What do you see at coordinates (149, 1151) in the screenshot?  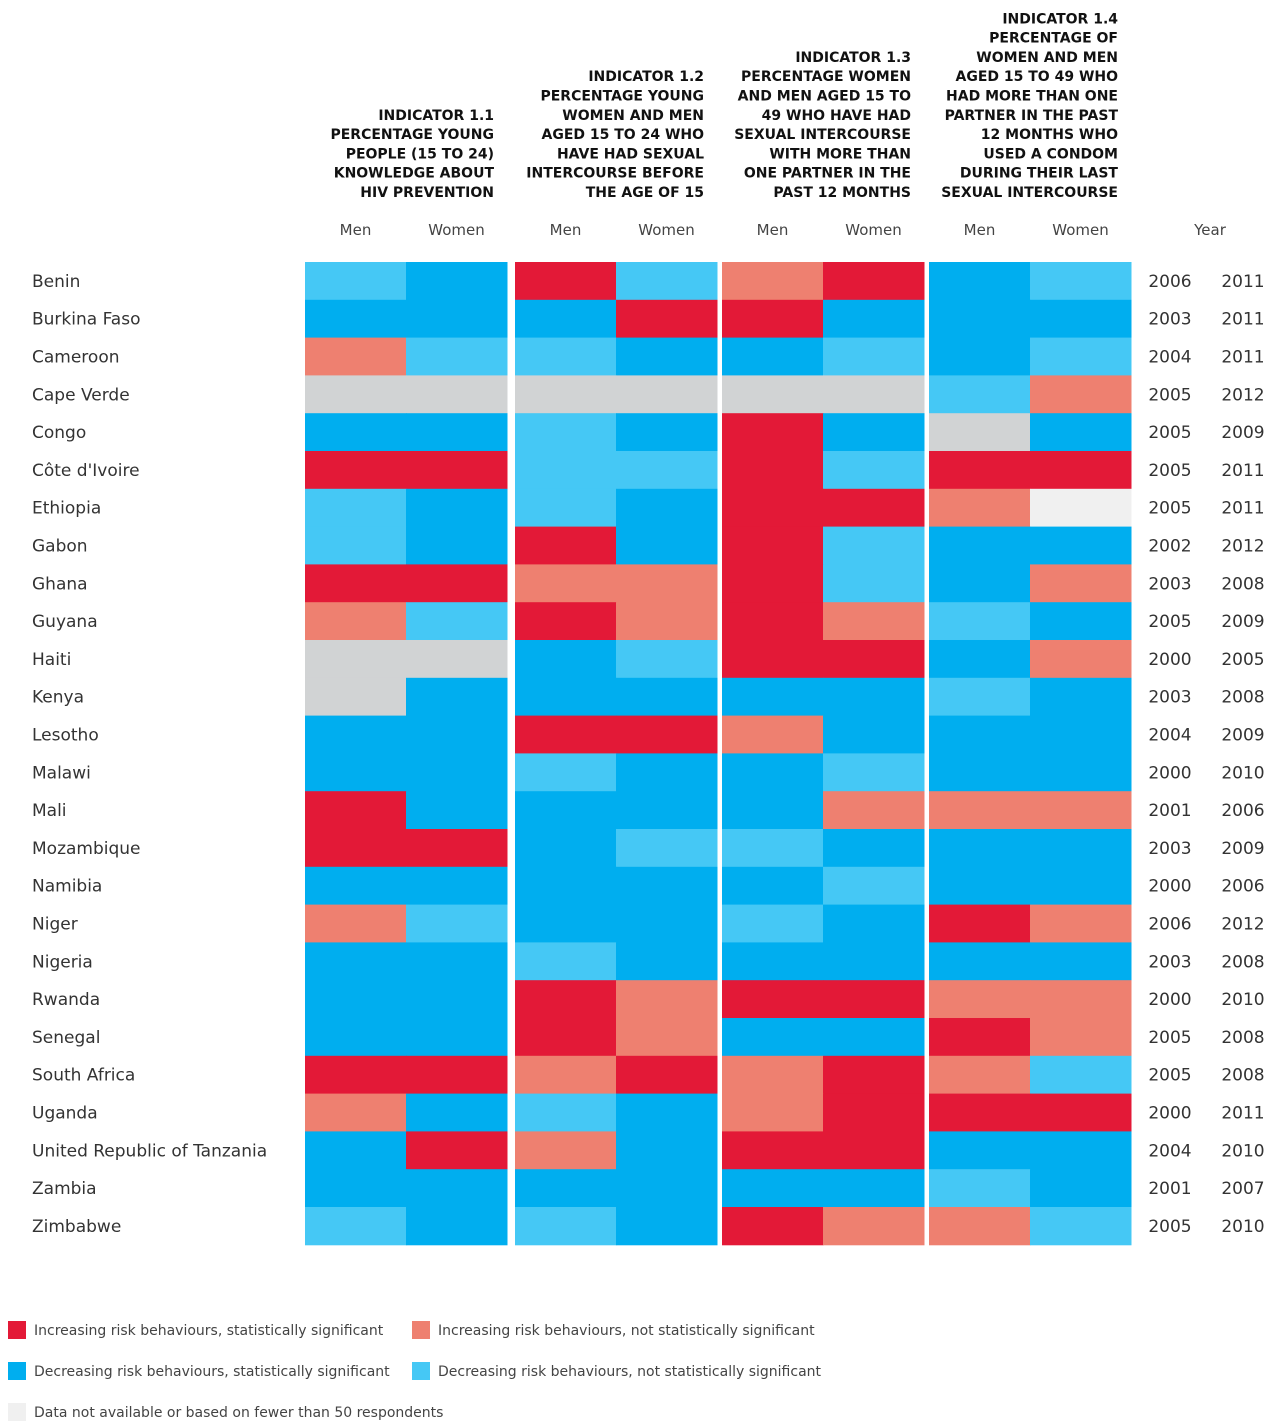 I see `country-label: United Republic of Tanzania` at bounding box center [149, 1151].